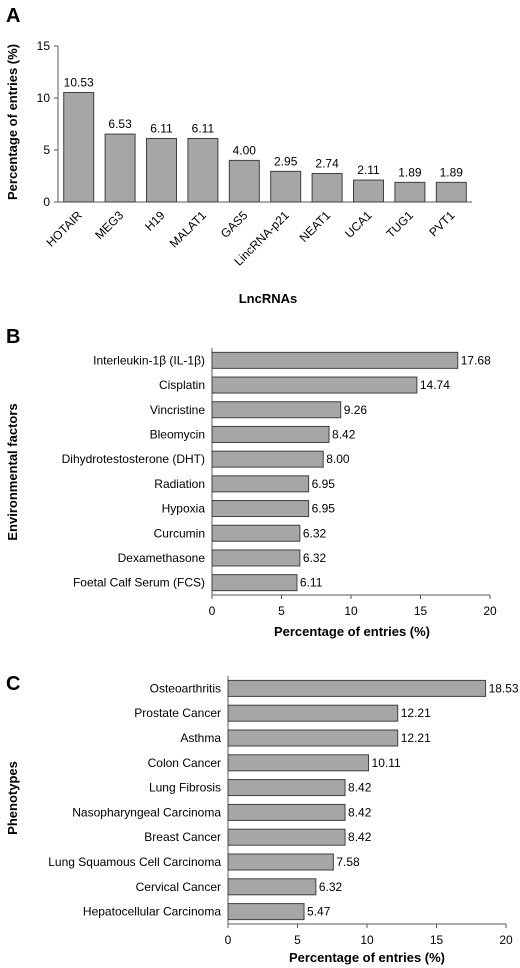  I want to click on panel-c-category-label: Colon Cancer, so click(184, 763).